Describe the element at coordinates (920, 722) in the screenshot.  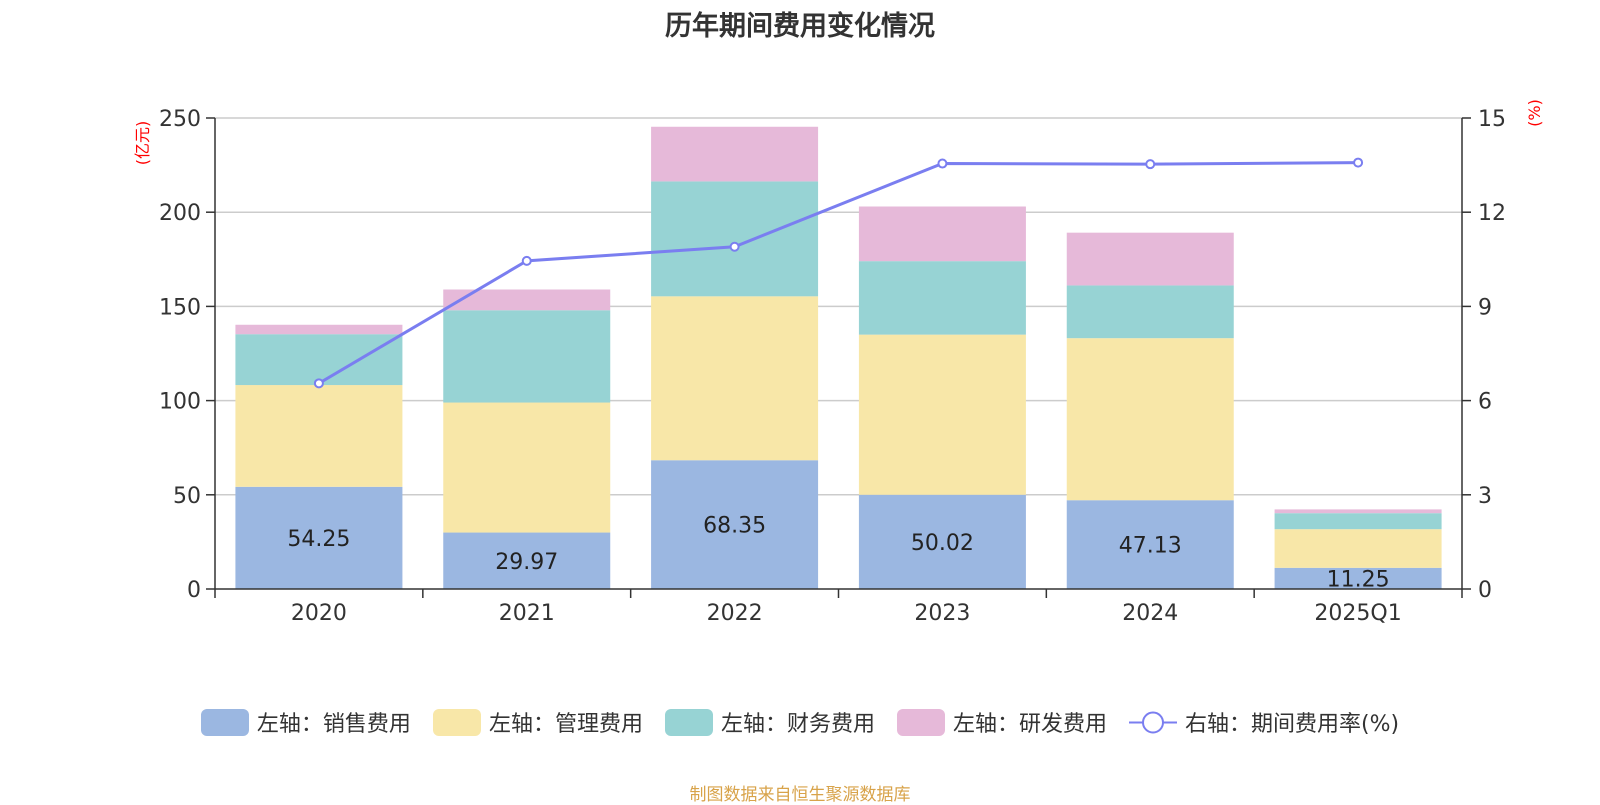
I see `legend-swatch-rd` at that location.